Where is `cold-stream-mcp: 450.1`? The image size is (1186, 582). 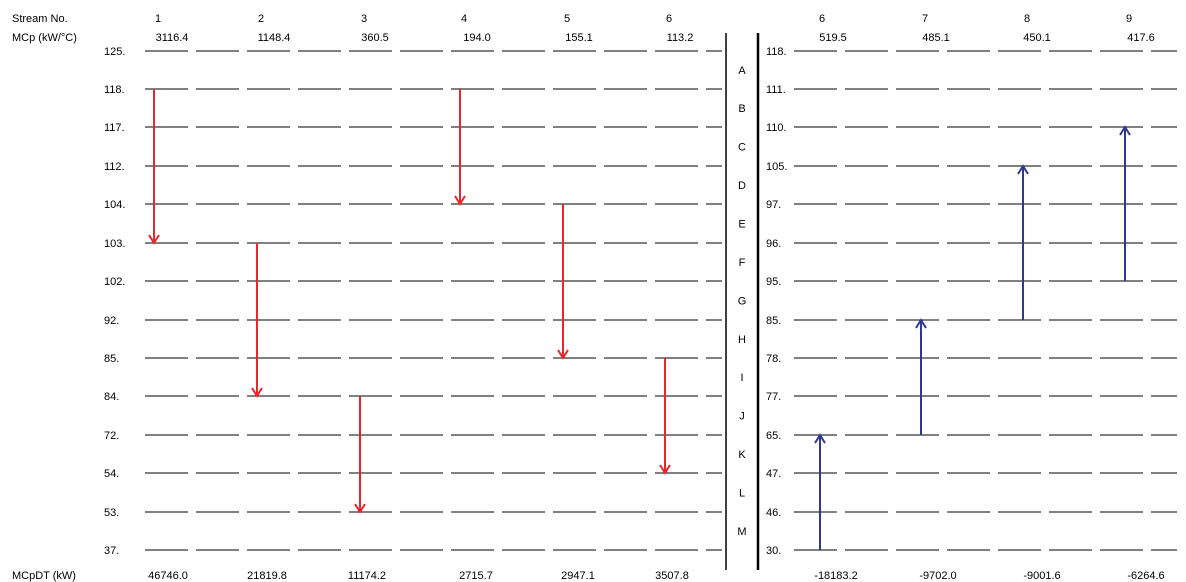 cold-stream-mcp: 450.1 is located at coordinates (1037, 38).